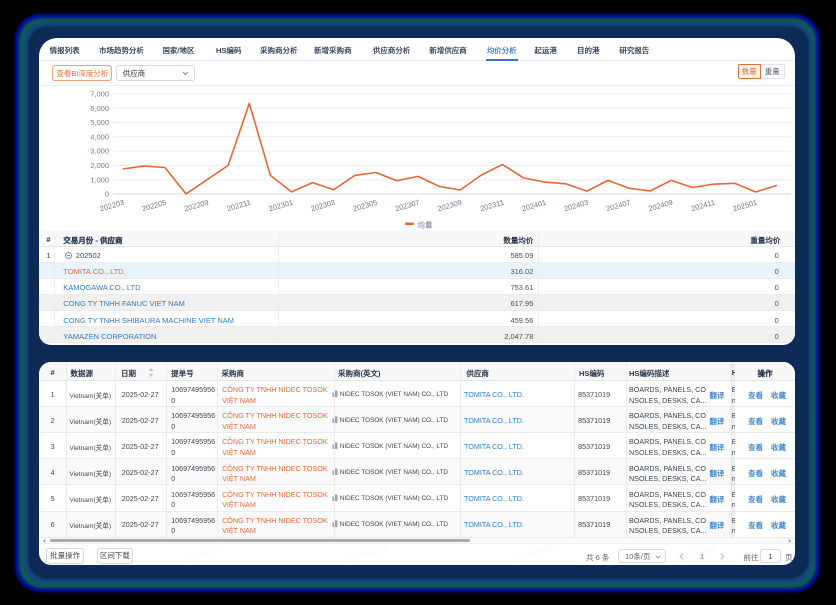 The image size is (836, 605). I want to click on svg-text: 202203, so click(112, 206).